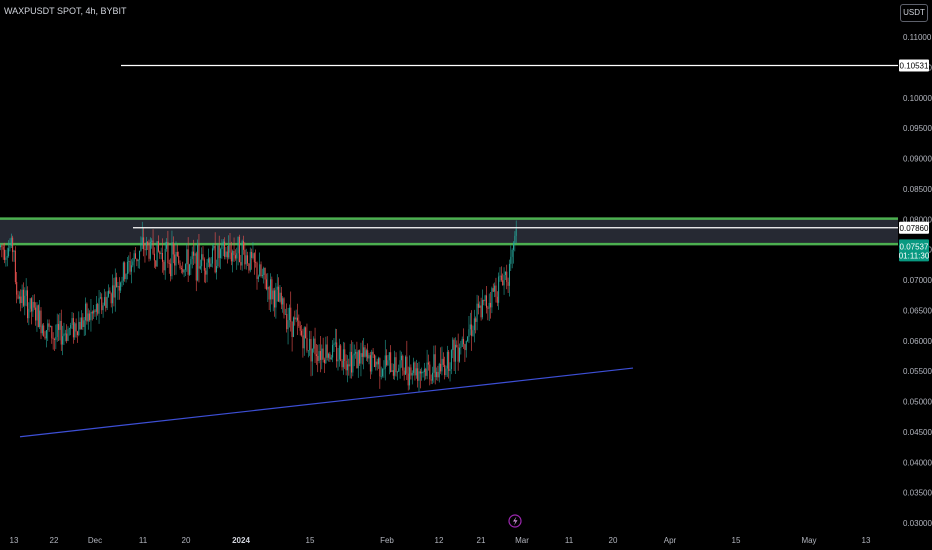 The image size is (932, 550). Describe the element at coordinates (914, 13) in the screenshot. I see `currency-button: USDT` at that location.